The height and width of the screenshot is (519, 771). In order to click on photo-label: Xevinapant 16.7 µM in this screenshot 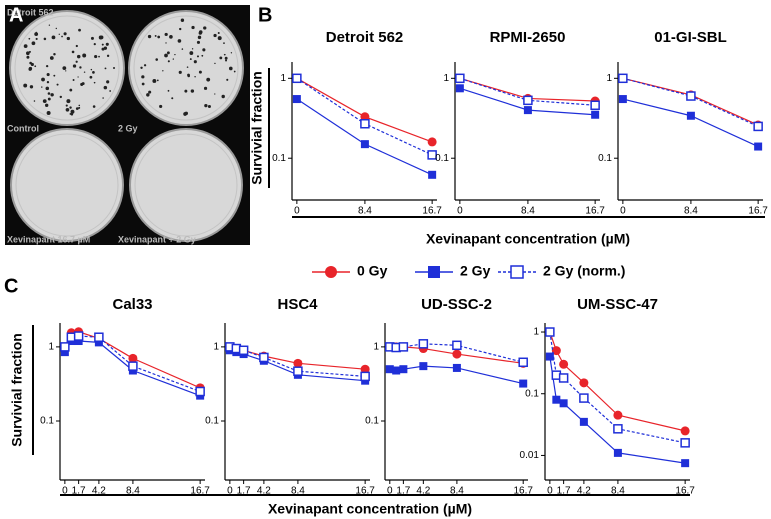, I will do `click(48, 239)`.